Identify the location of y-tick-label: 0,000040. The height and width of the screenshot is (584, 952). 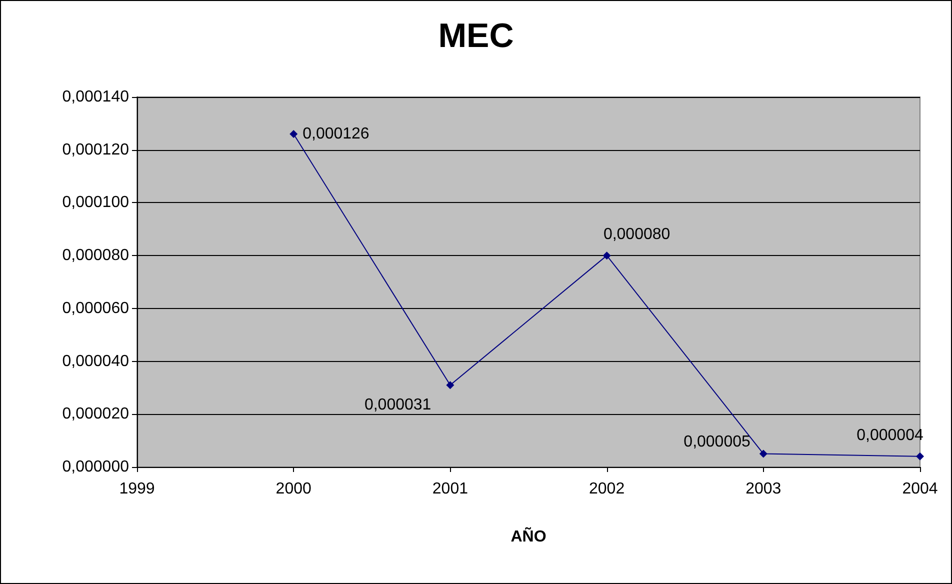
(96, 361).